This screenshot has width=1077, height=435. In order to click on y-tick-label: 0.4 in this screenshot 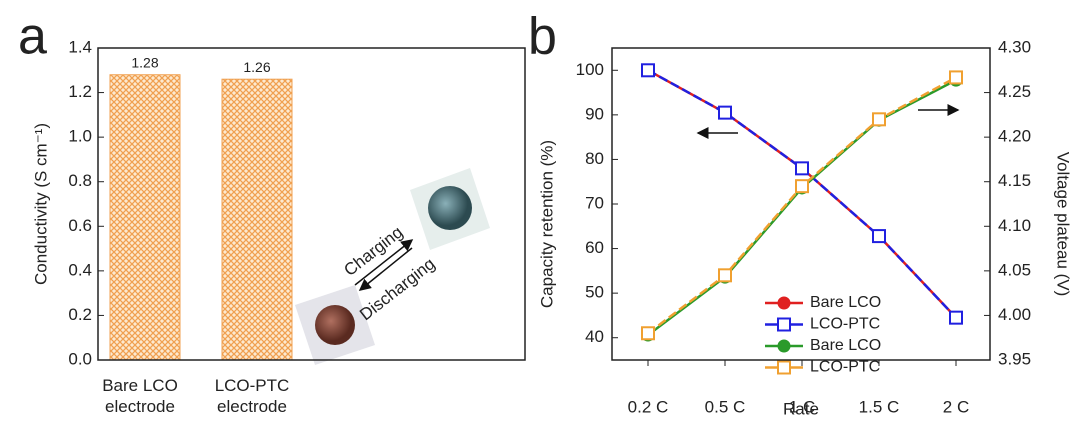, I will do `click(80, 269)`.